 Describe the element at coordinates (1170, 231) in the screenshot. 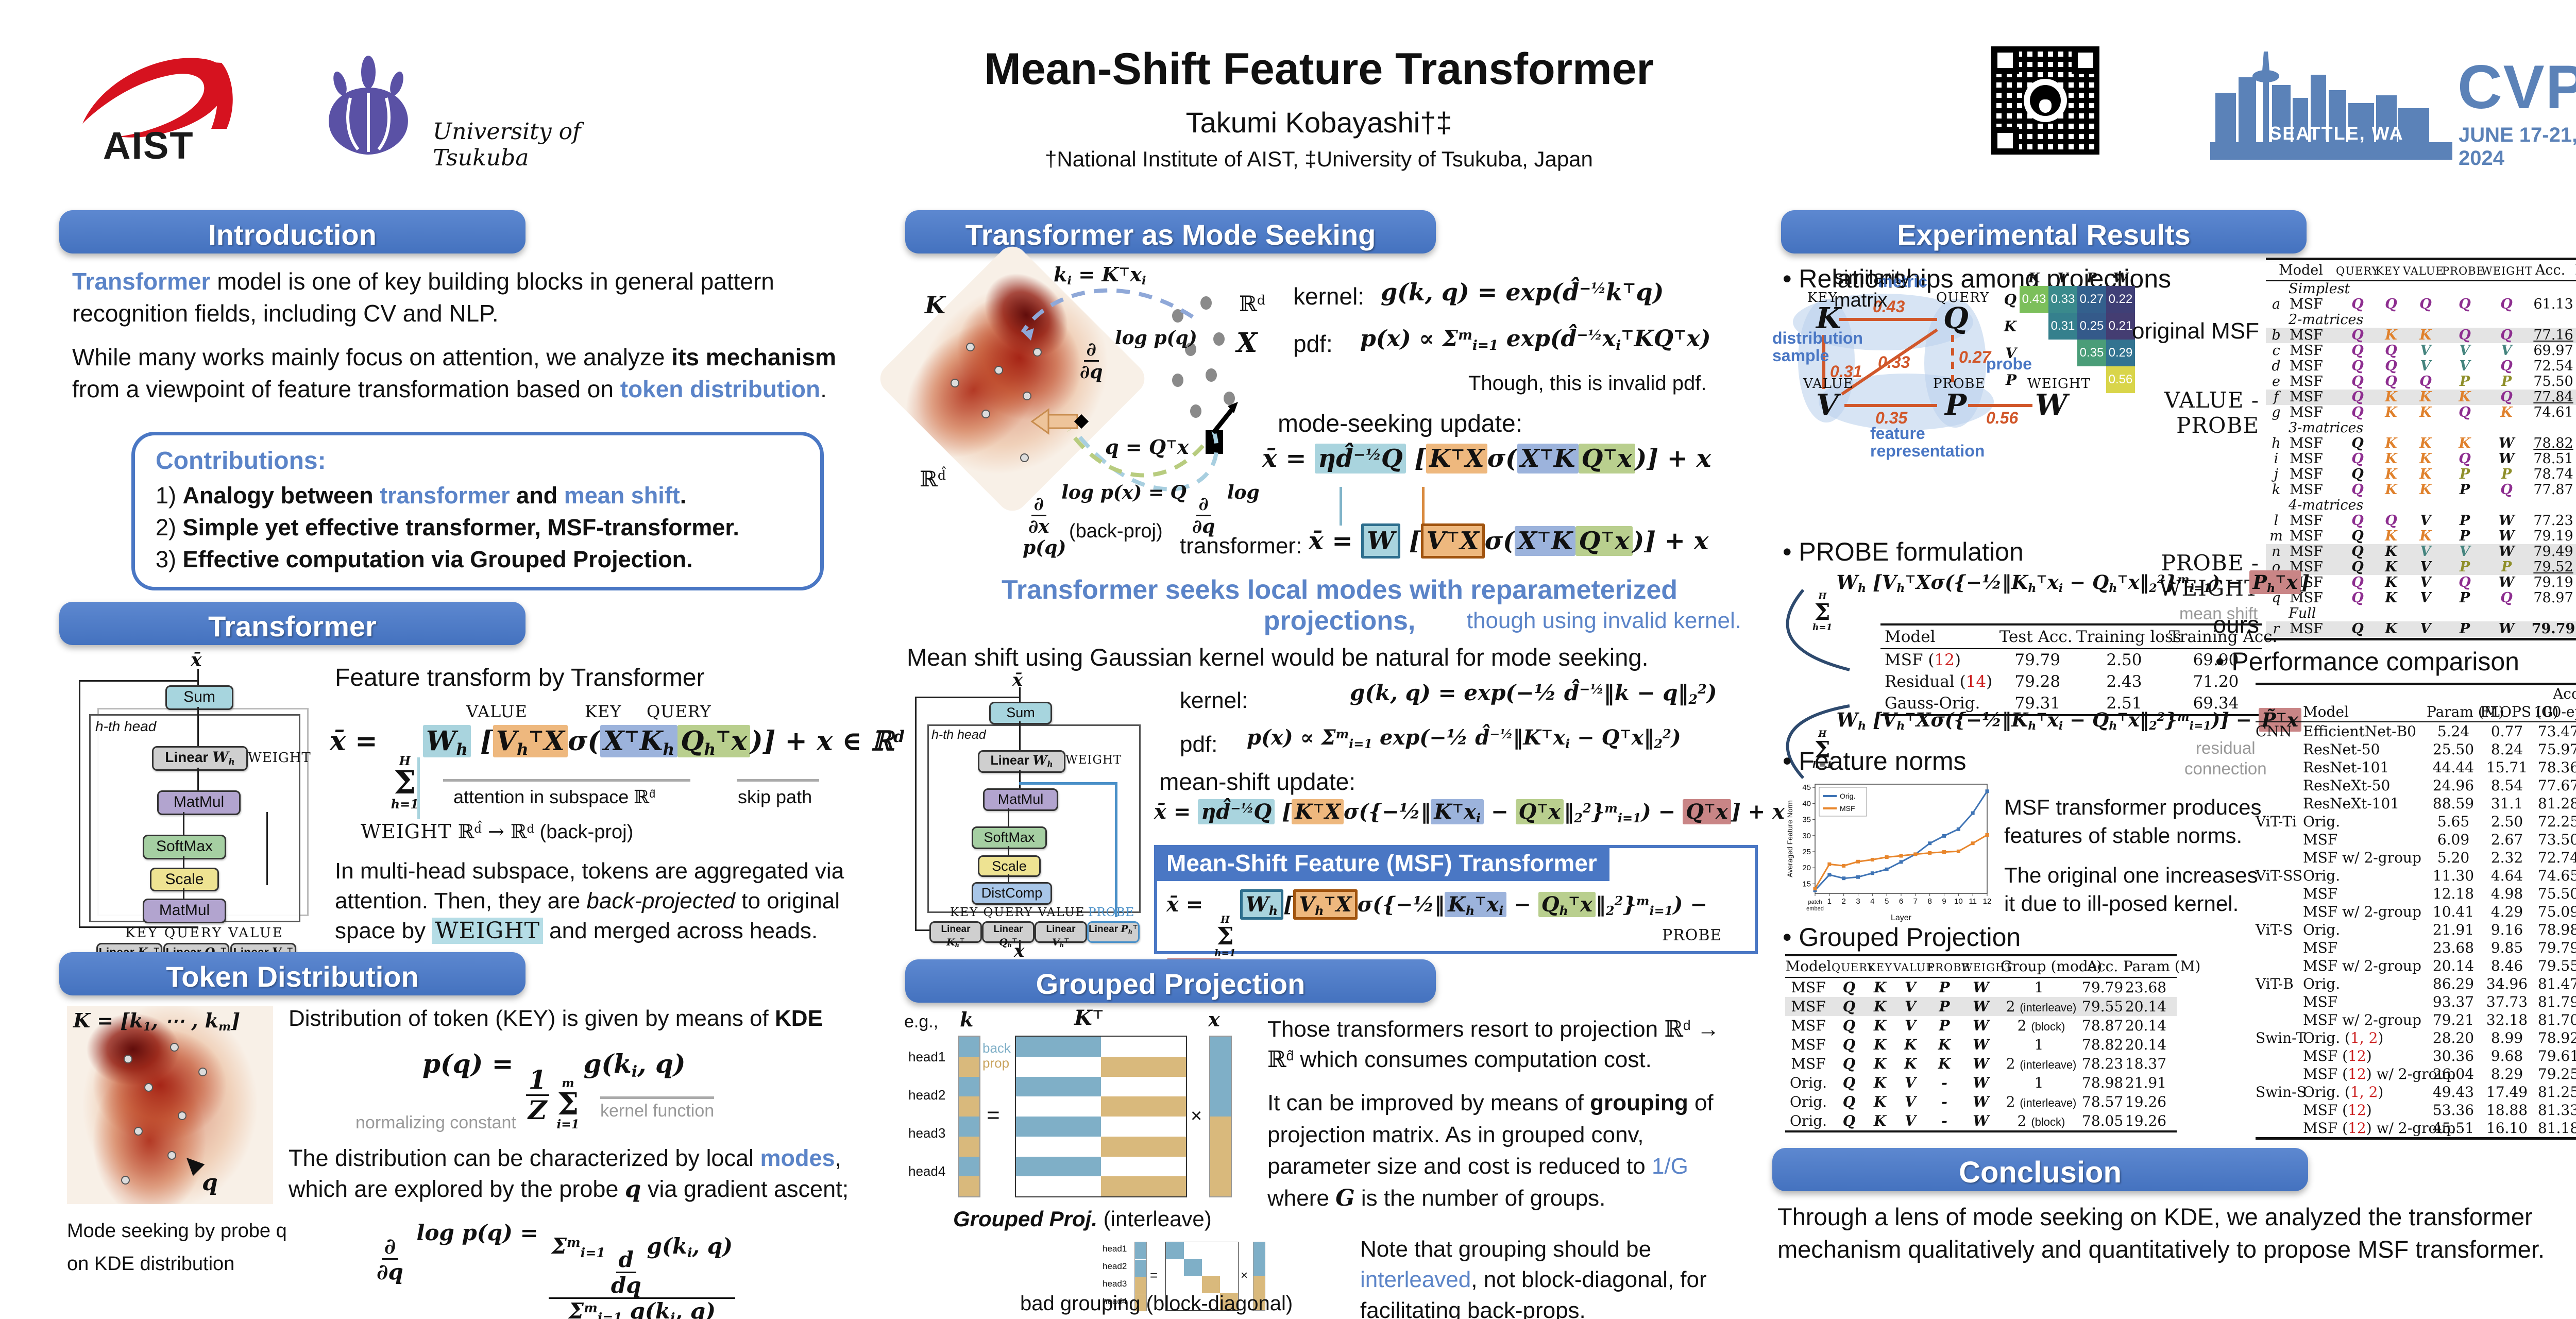

I see `section-mode-seeking: Transformer as Mode Seeking` at that location.